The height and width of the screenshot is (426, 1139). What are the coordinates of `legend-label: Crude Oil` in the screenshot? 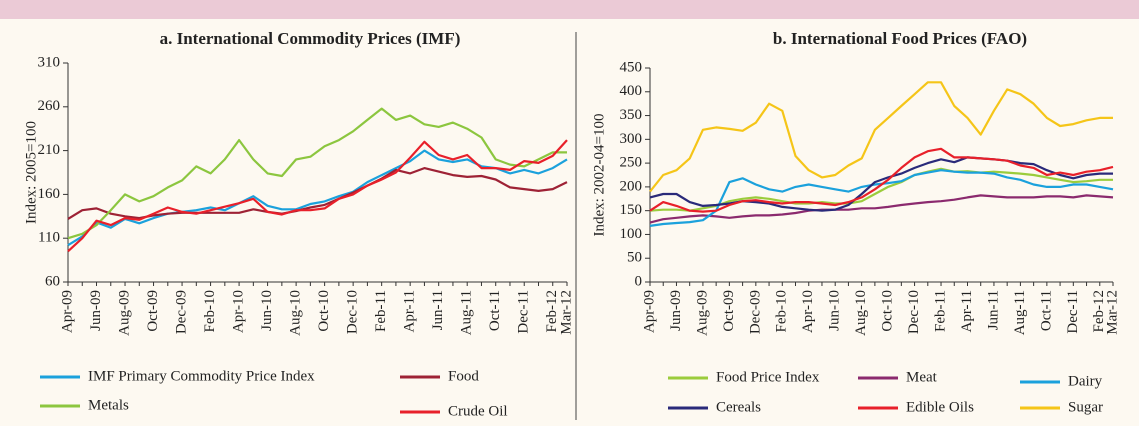 It's located at (478, 411).